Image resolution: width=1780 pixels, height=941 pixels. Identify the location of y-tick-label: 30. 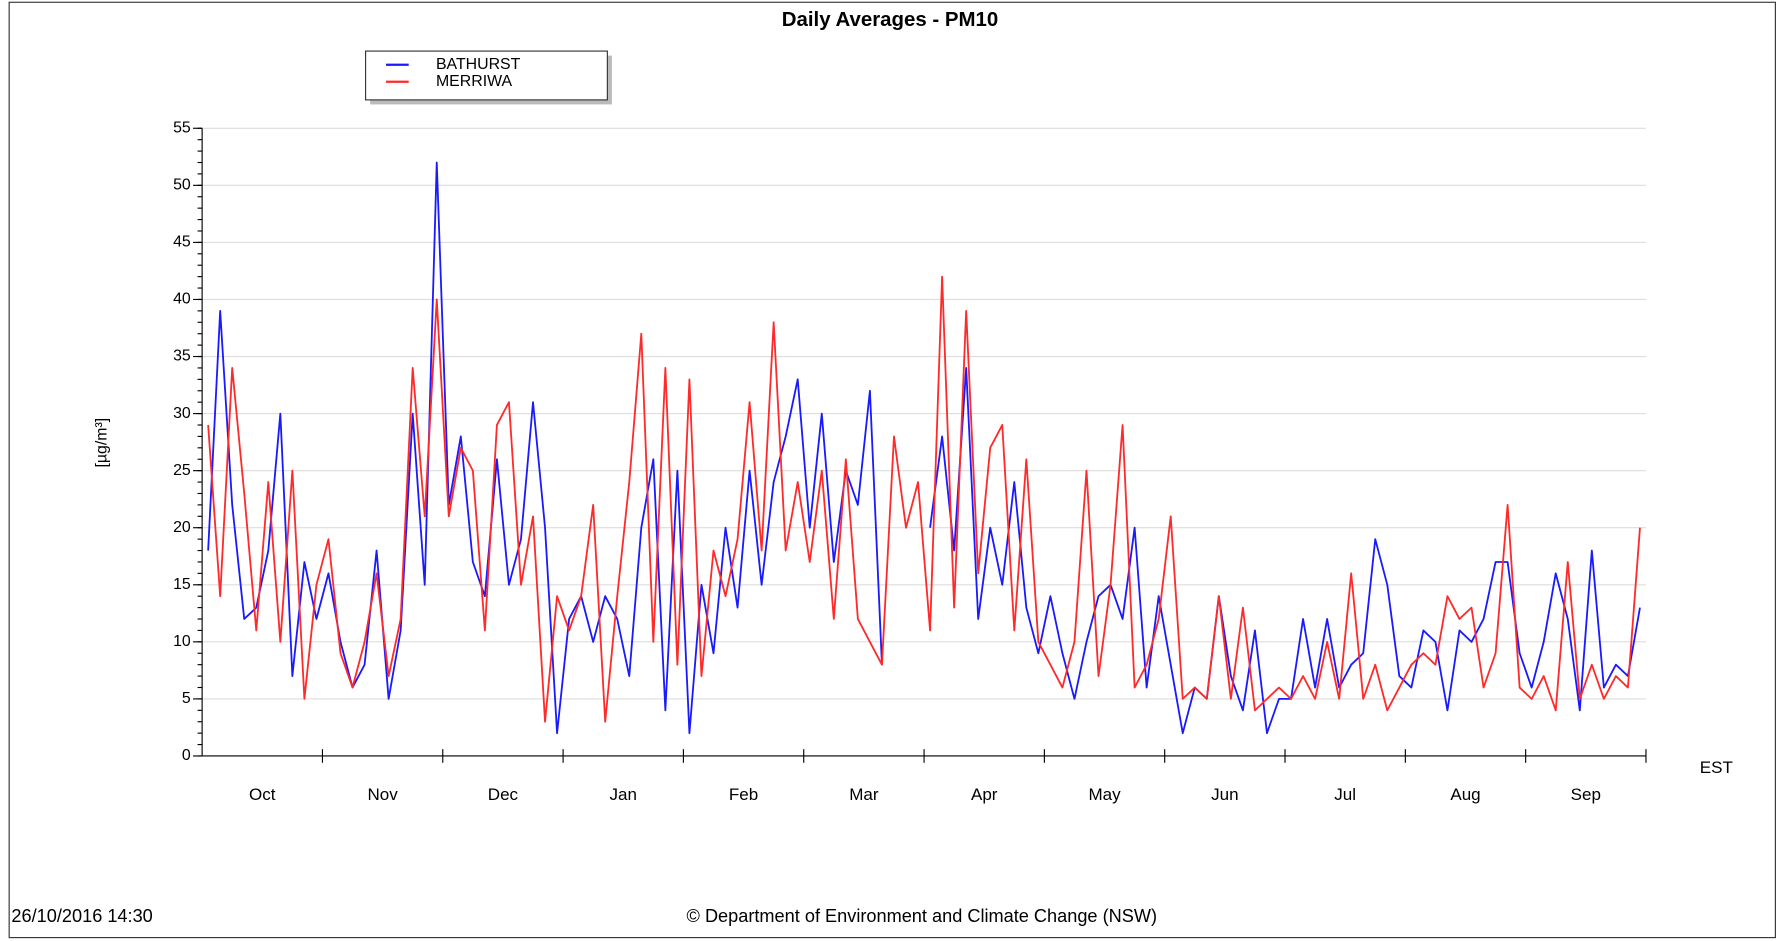
(182, 413).